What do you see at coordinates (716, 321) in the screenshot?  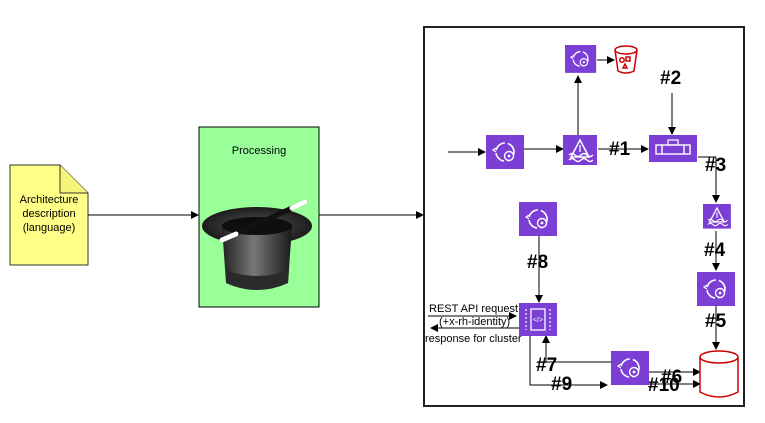 I see `step-label-5: #5` at bounding box center [716, 321].